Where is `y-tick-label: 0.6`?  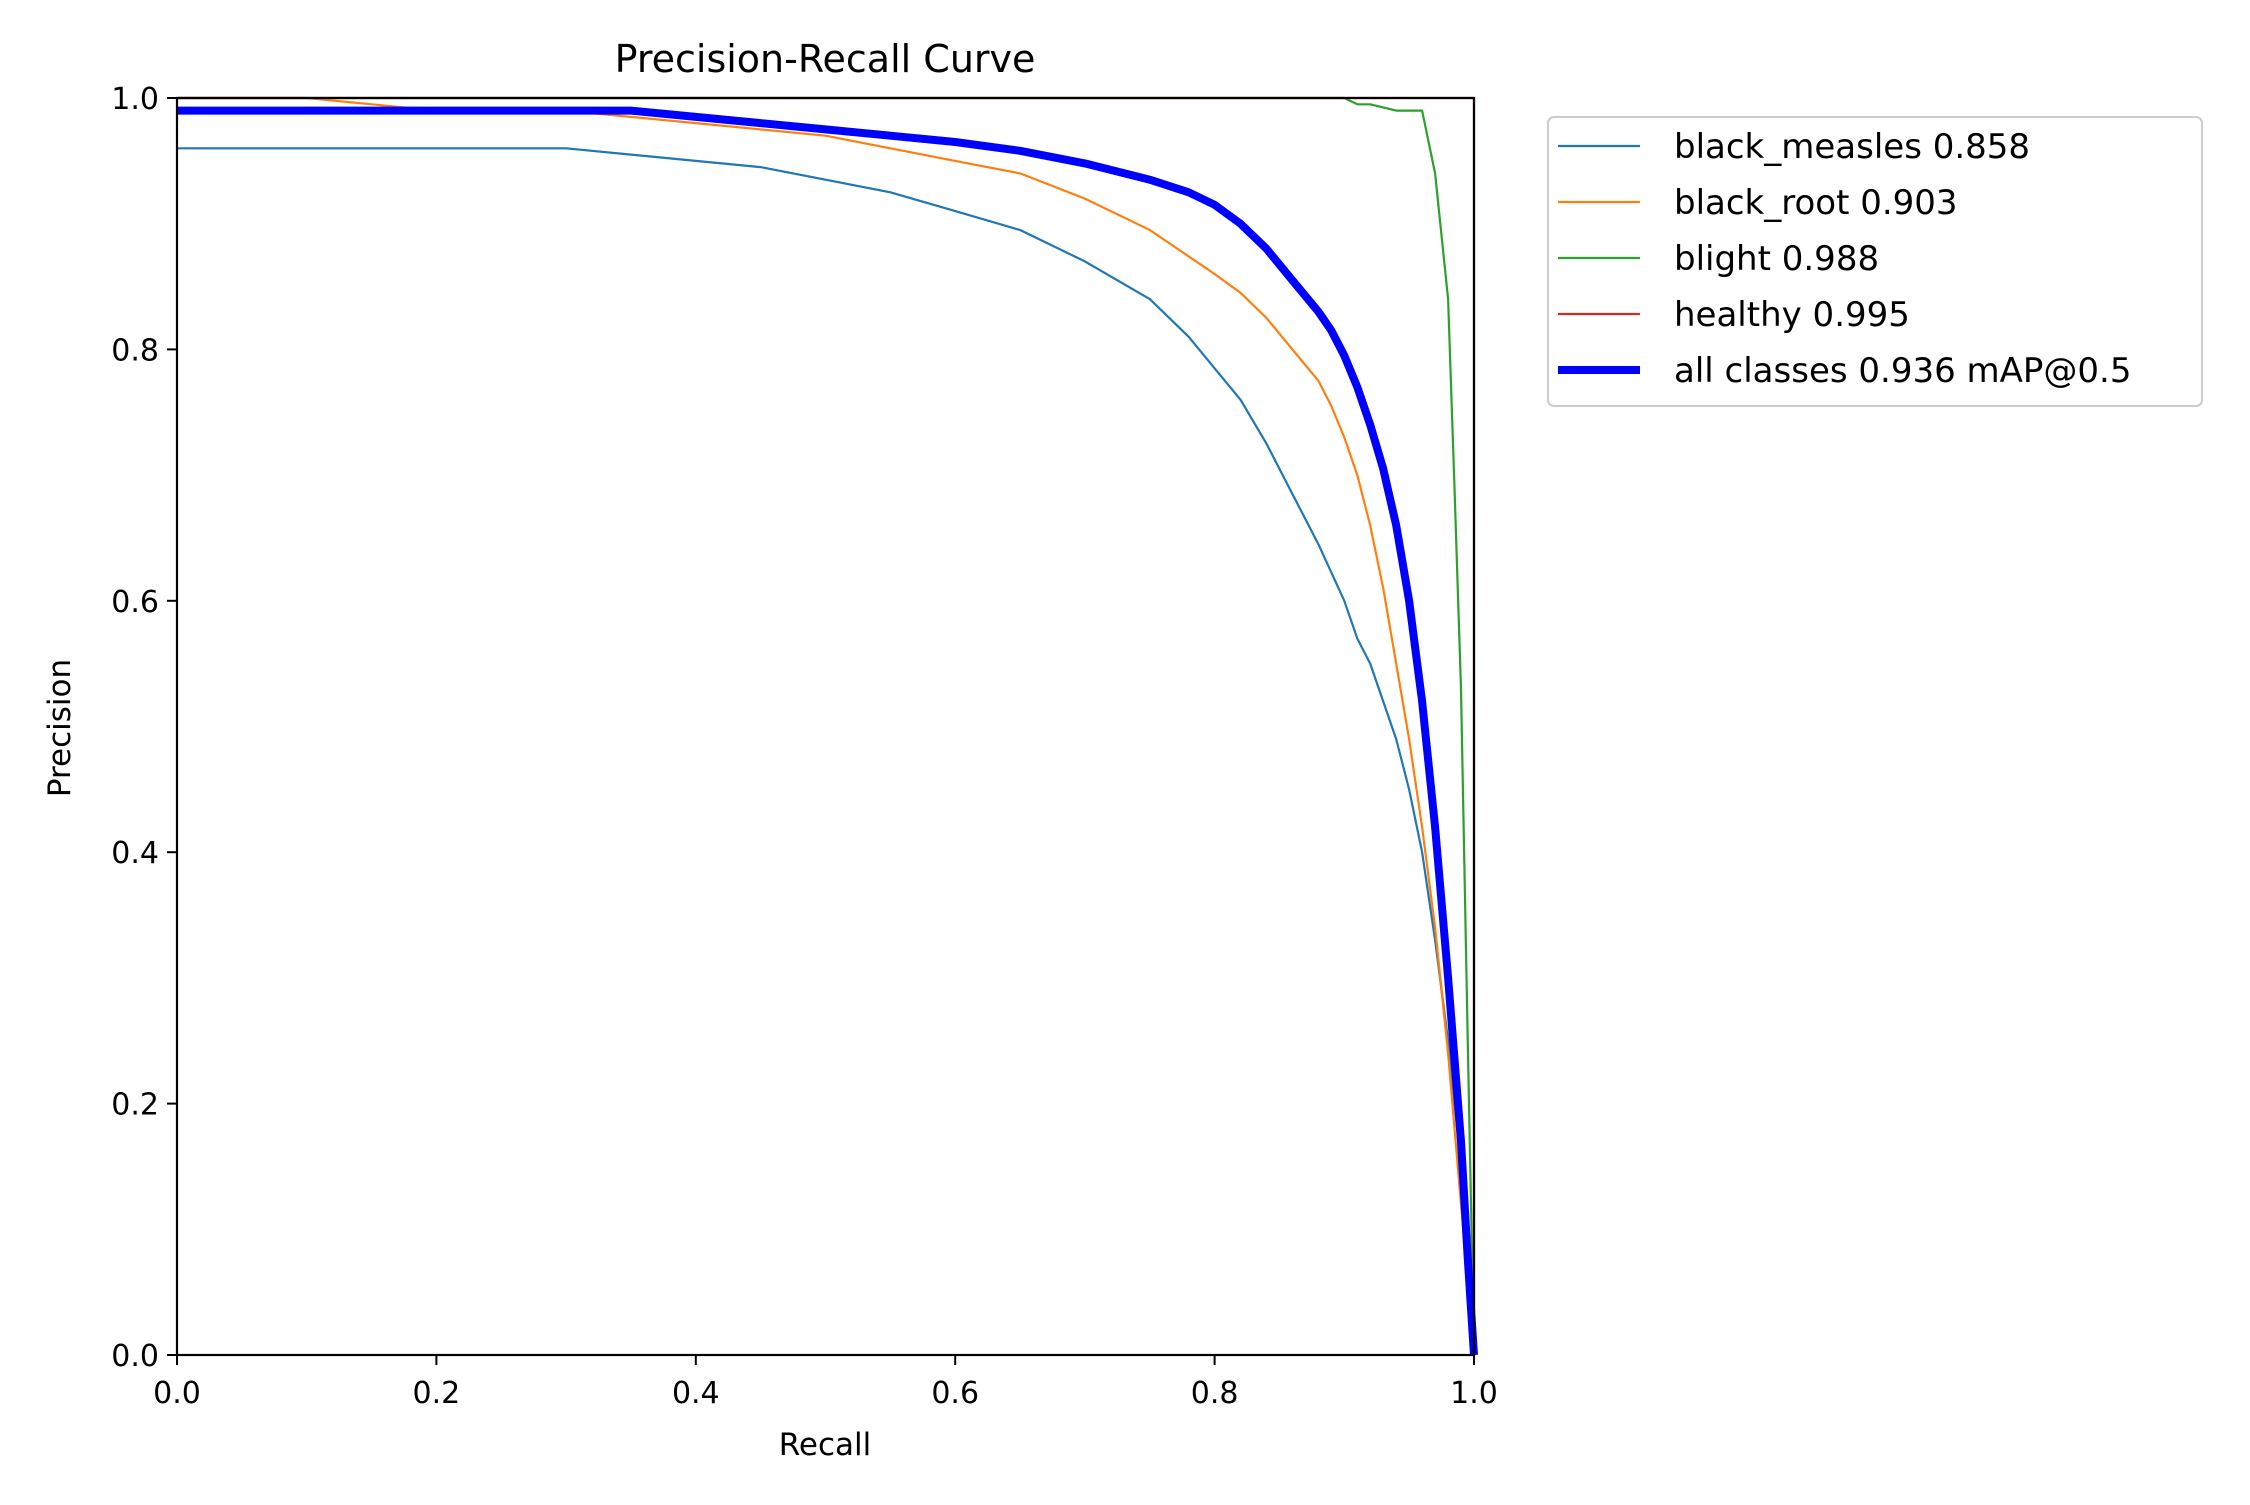 y-tick-label: 0.6 is located at coordinates (135, 602).